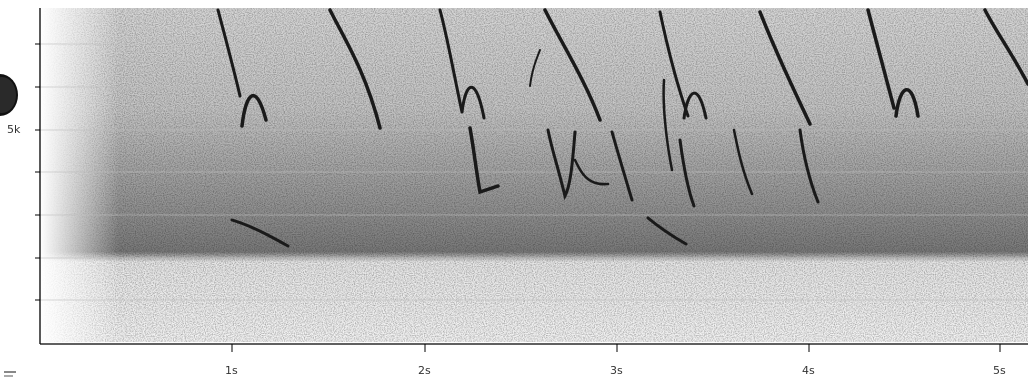 This screenshot has width=1028, height=383. I want to click on x-axis-label-5s: 5s, so click(999, 370).